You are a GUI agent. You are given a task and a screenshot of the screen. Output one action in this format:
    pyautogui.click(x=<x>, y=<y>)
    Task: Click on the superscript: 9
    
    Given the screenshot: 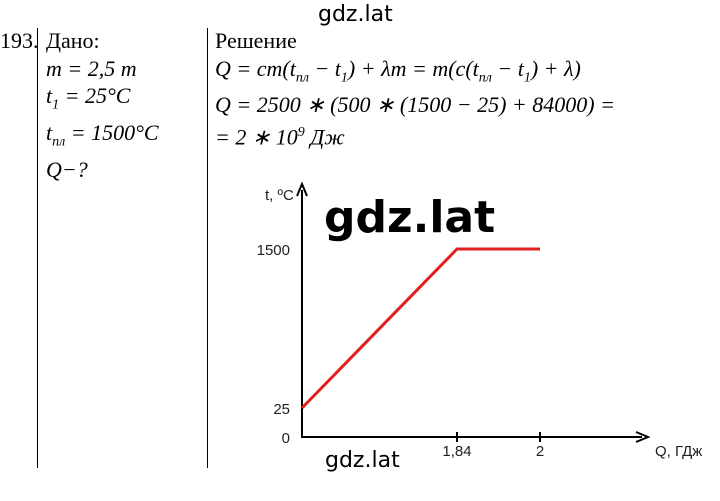 What is the action you would take?
    pyautogui.click(x=301, y=132)
    